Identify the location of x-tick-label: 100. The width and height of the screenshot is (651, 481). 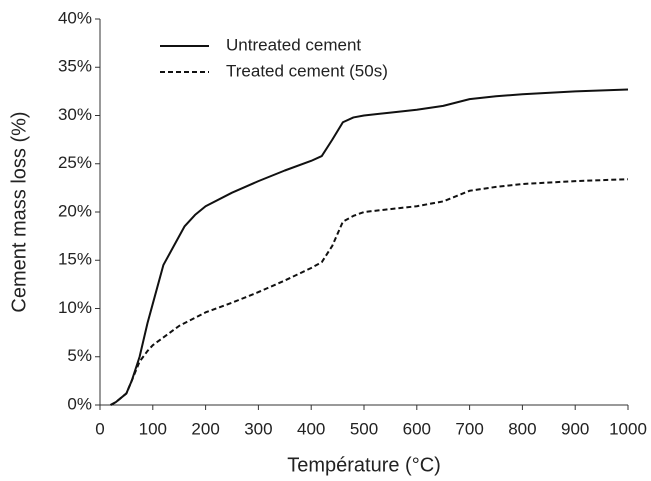
(153, 428).